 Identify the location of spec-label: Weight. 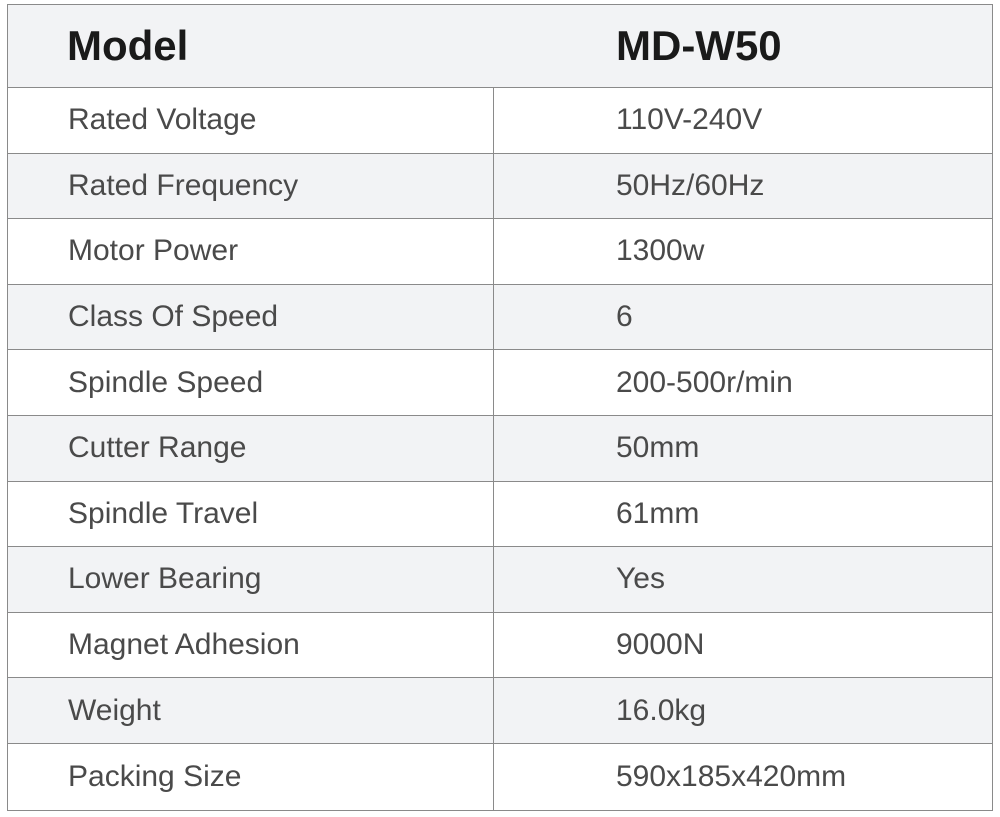
(251, 710).